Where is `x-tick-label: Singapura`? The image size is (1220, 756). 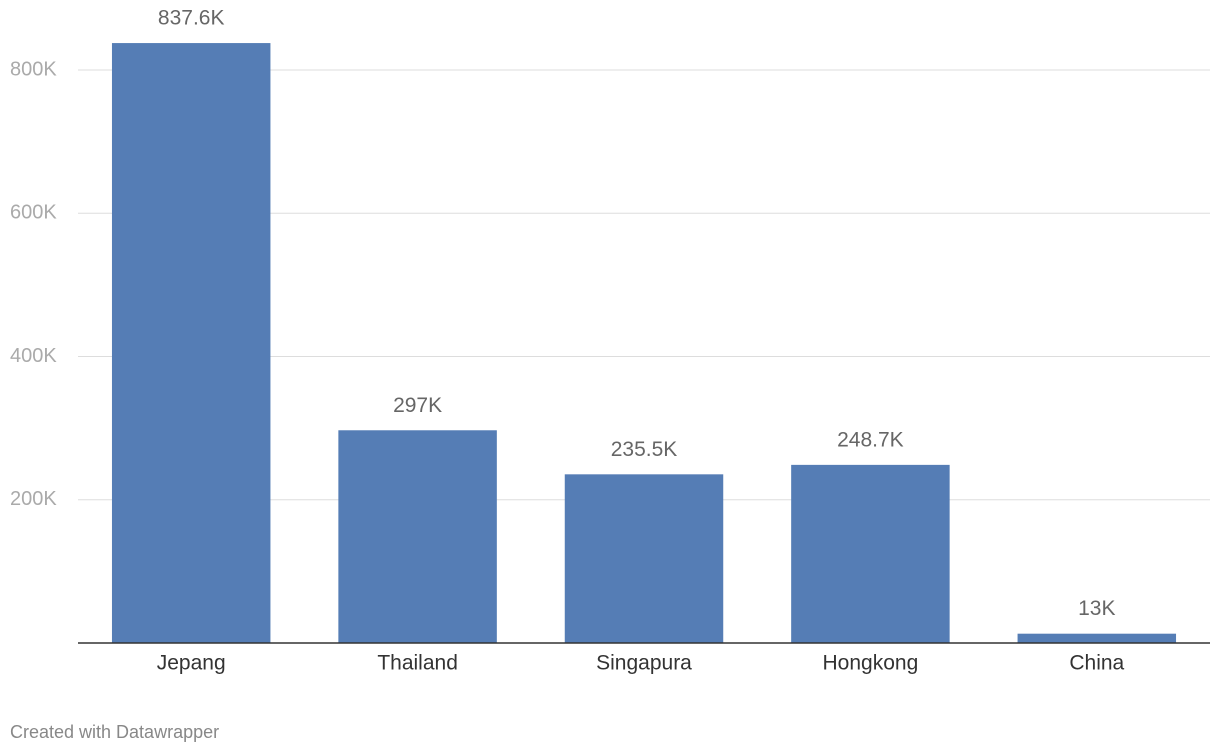 x-tick-label: Singapura is located at coordinates (644, 663).